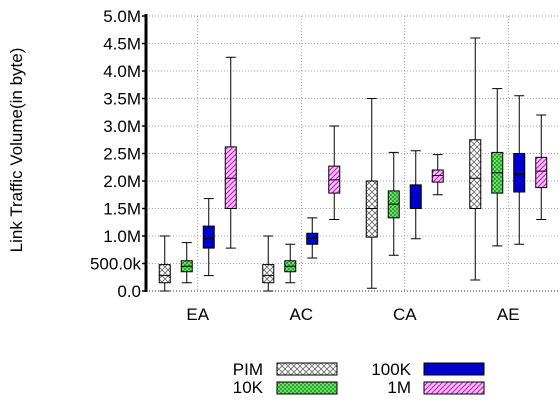 The width and height of the screenshot is (560, 405). I want to click on y-tick-label: 4.5M, so click(122, 44).